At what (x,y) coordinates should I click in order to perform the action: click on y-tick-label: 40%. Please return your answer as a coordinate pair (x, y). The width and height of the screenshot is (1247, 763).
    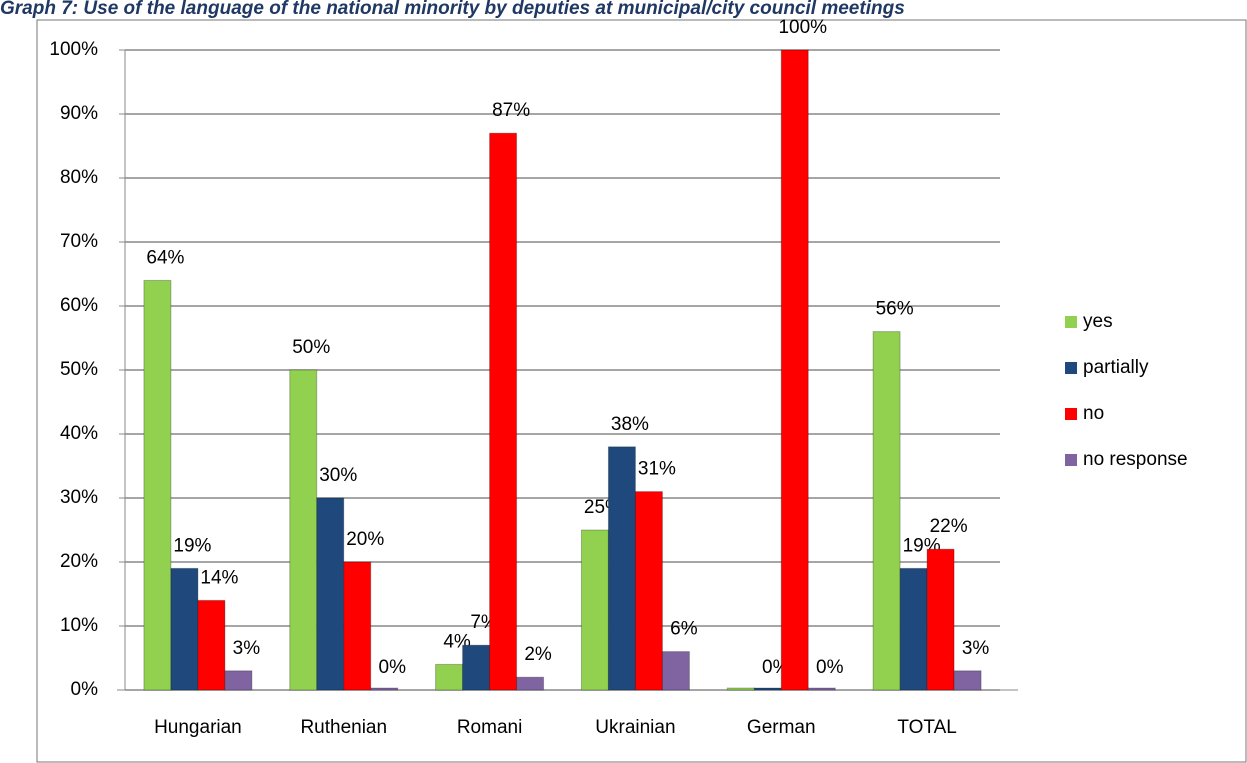
    Looking at the image, I should click on (79, 433).